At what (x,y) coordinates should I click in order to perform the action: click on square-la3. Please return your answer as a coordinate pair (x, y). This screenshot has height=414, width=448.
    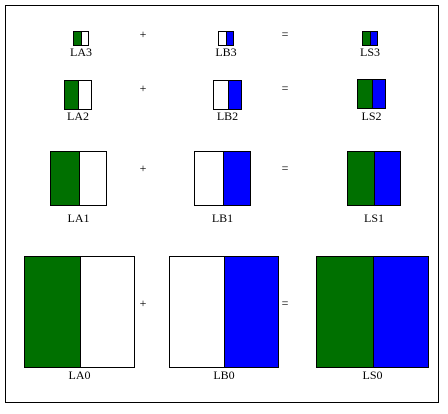
    Looking at the image, I should click on (81, 38).